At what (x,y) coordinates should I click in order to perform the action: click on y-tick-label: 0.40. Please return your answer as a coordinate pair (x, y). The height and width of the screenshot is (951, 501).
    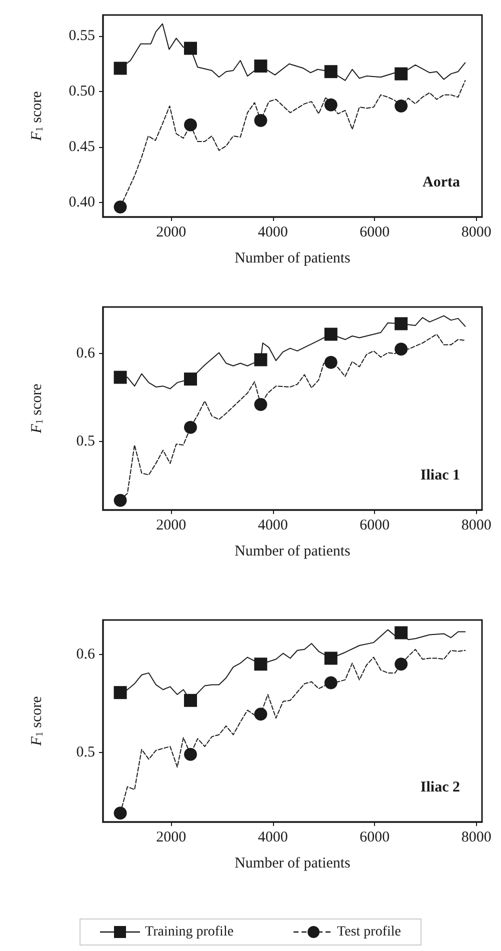
    Looking at the image, I should click on (81, 202).